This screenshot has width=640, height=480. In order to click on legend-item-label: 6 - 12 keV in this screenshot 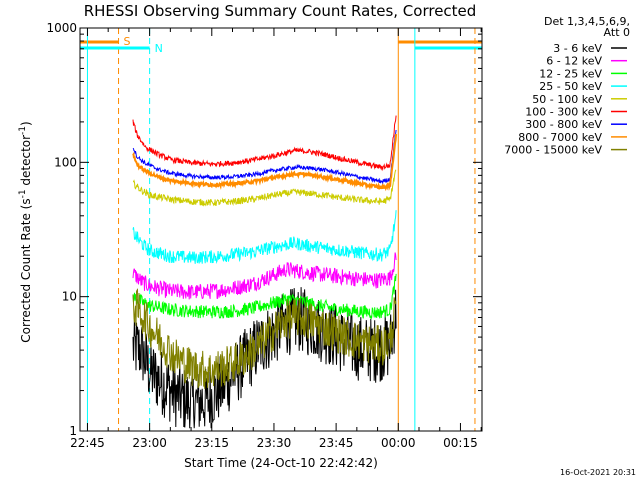, I will do `click(574, 61)`.